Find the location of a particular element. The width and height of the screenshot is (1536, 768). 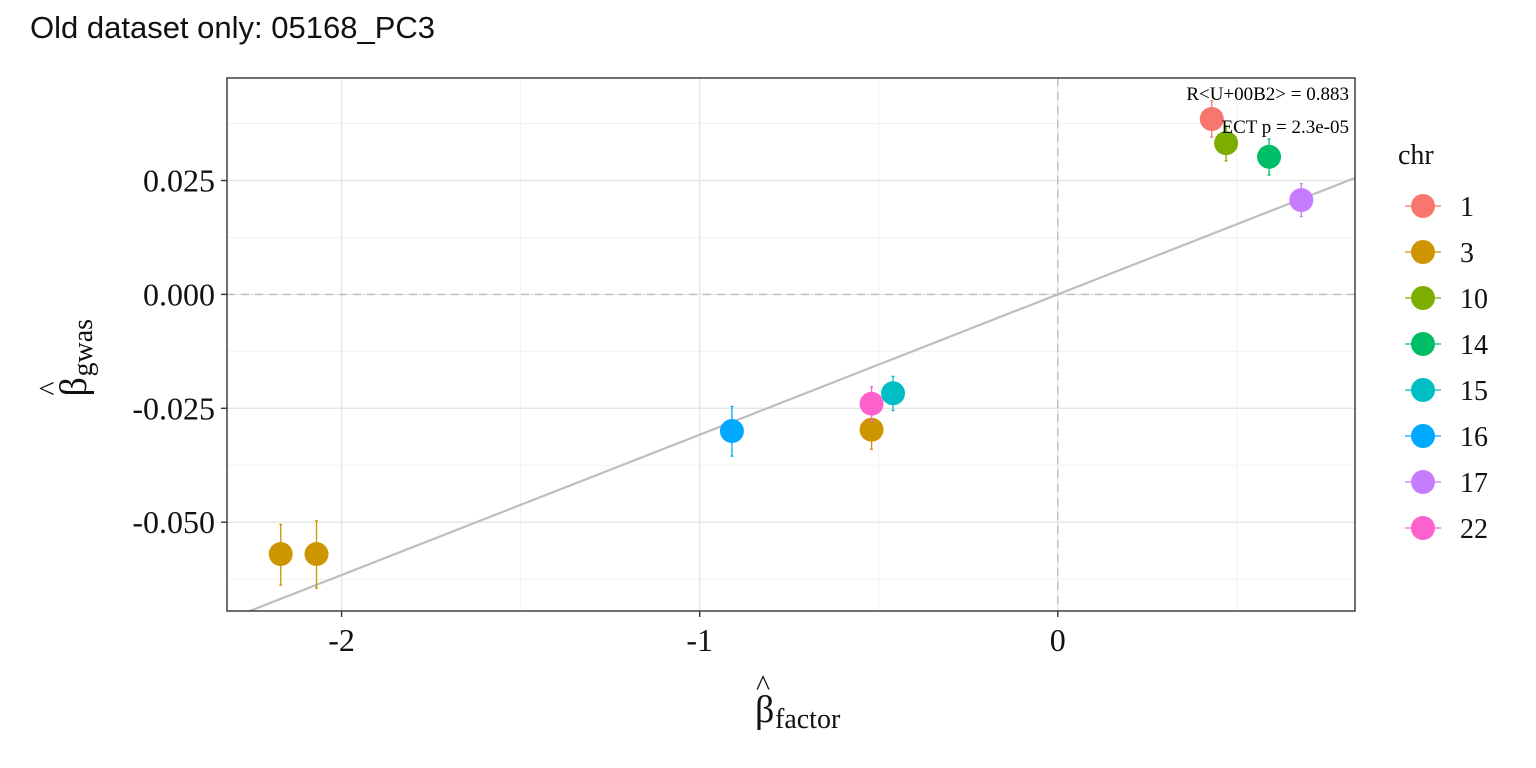

legend-label: 1 is located at coordinates (1467, 207).